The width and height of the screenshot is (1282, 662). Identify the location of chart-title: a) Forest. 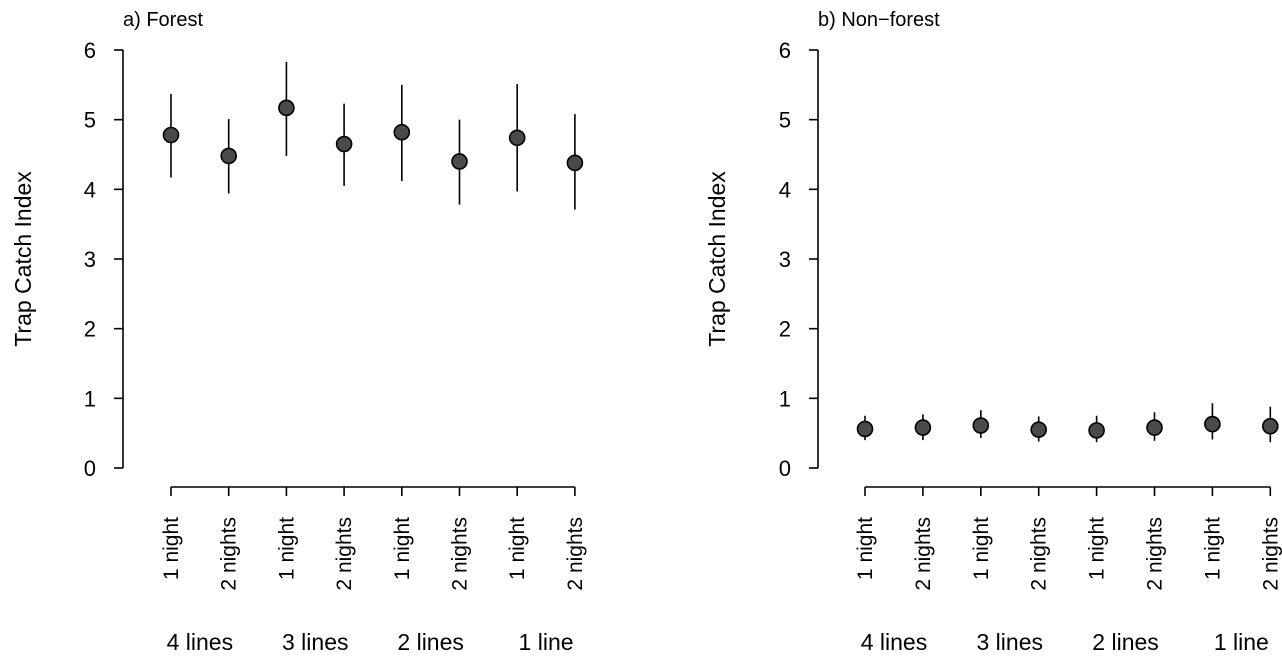
(163, 20).